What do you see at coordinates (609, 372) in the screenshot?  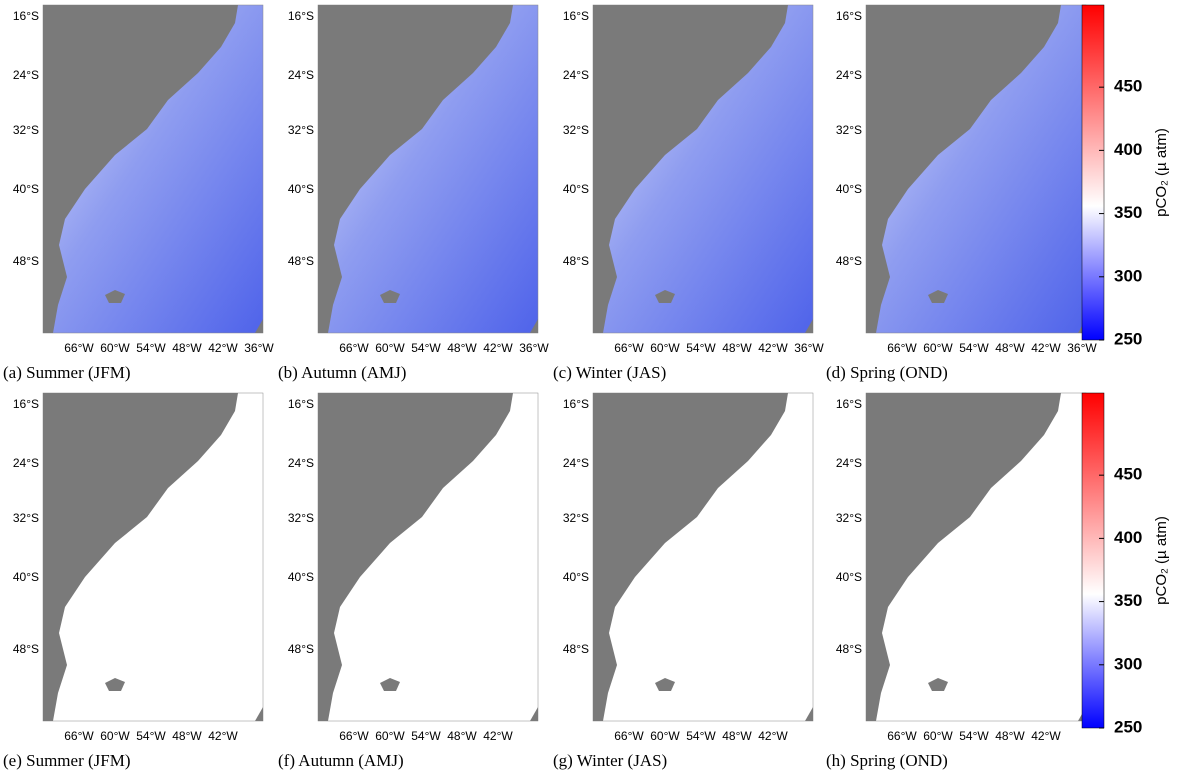 I see `panel-caption: (c) Winter (JAS)` at bounding box center [609, 372].